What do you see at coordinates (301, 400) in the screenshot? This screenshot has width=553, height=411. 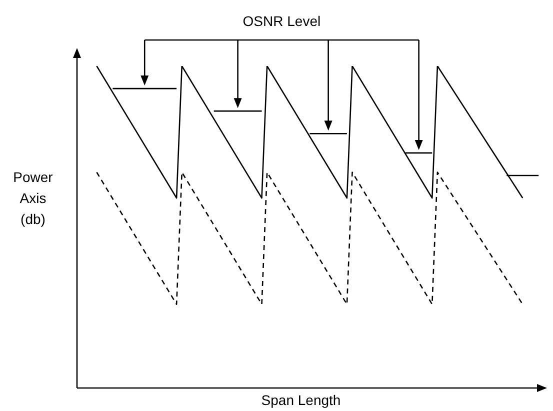 I see `x-axis-title: Span Length` at bounding box center [301, 400].